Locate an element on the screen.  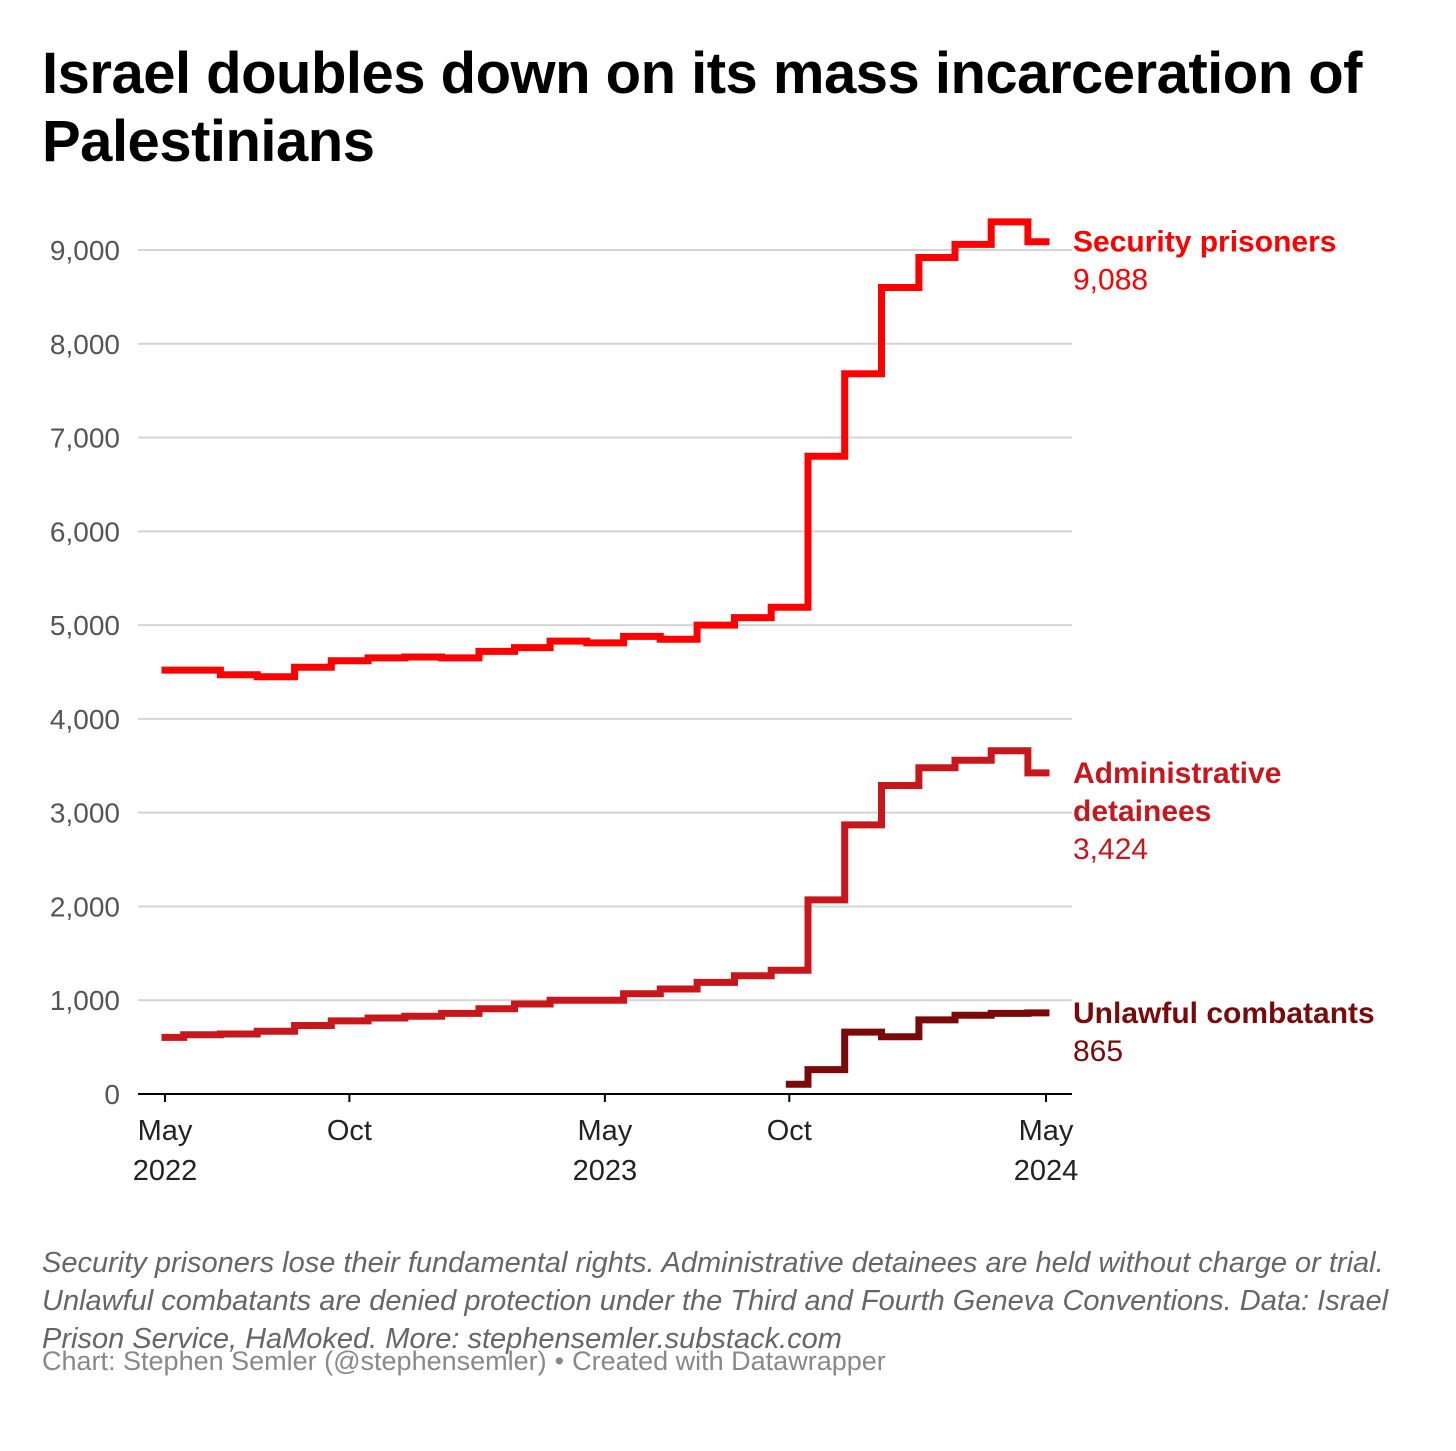
credit-author: Chart: Stephen Semler (@stephensemler) is located at coordinates (294, 1361).